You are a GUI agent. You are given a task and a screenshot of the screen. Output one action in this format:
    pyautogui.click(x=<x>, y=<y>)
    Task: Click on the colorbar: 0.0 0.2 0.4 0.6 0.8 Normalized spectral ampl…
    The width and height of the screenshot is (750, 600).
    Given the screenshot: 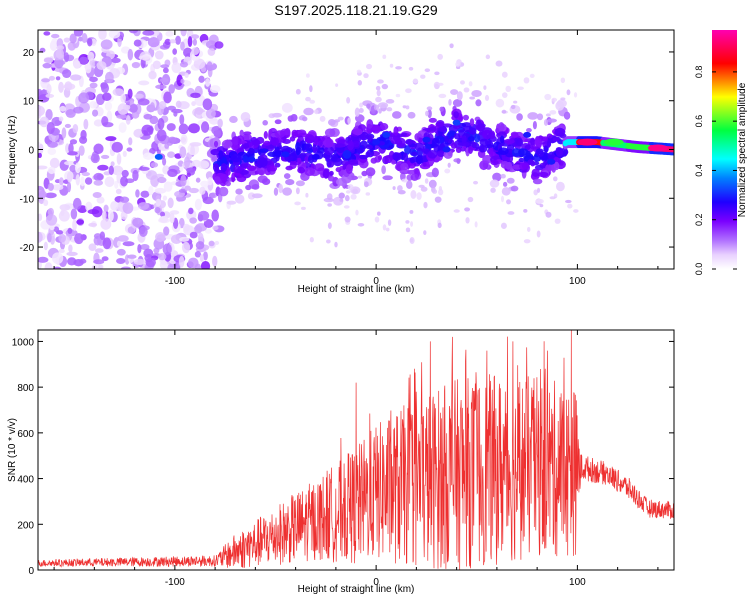 What is the action you would take?
    pyautogui.click(x=721, y=152)
    